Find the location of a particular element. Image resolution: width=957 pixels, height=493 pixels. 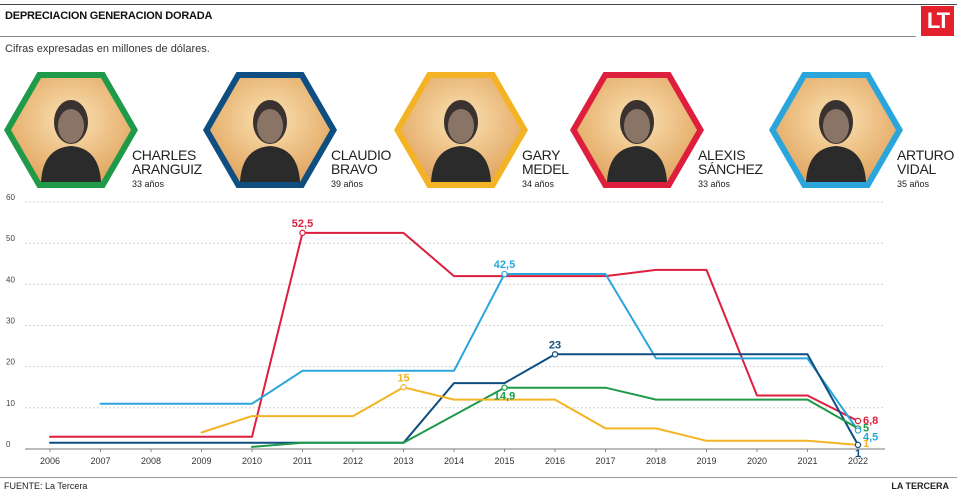

data-label: 14,9 is located at coordinates (504, 397).